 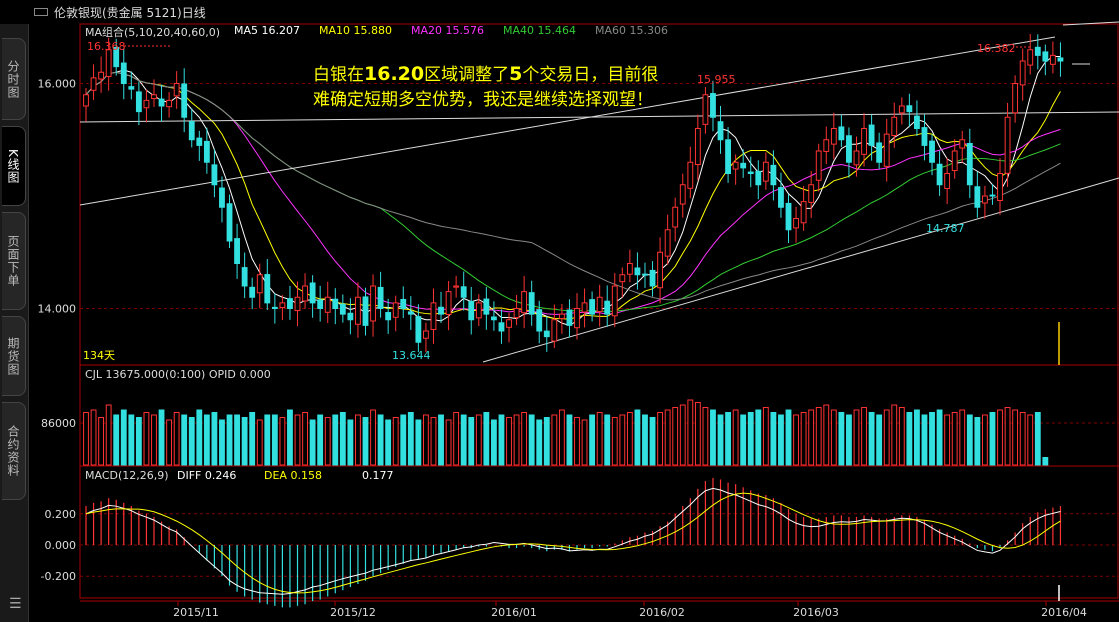 I want to click on legend-dea-label: DEA, so click(x=275, y=475).